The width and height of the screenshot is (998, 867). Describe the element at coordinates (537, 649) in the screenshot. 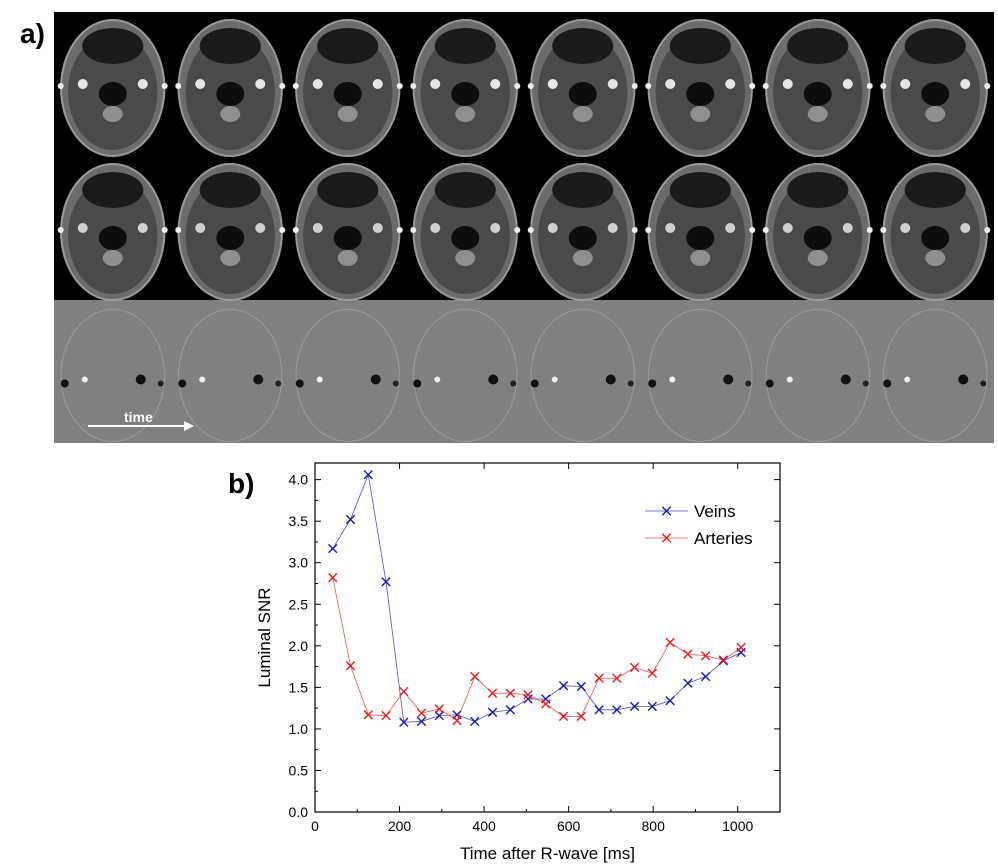

I see `series-line-arteries` at that location.